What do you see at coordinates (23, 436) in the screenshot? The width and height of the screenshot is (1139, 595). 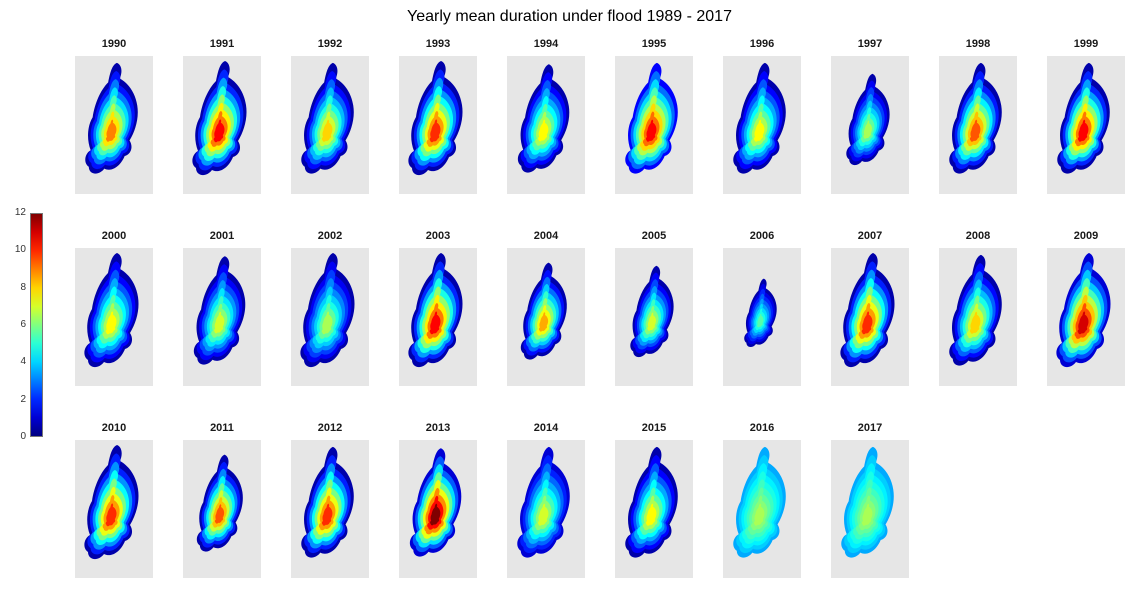 I see `colorbar-tick-label: 0` at bounding box center [23, 436].